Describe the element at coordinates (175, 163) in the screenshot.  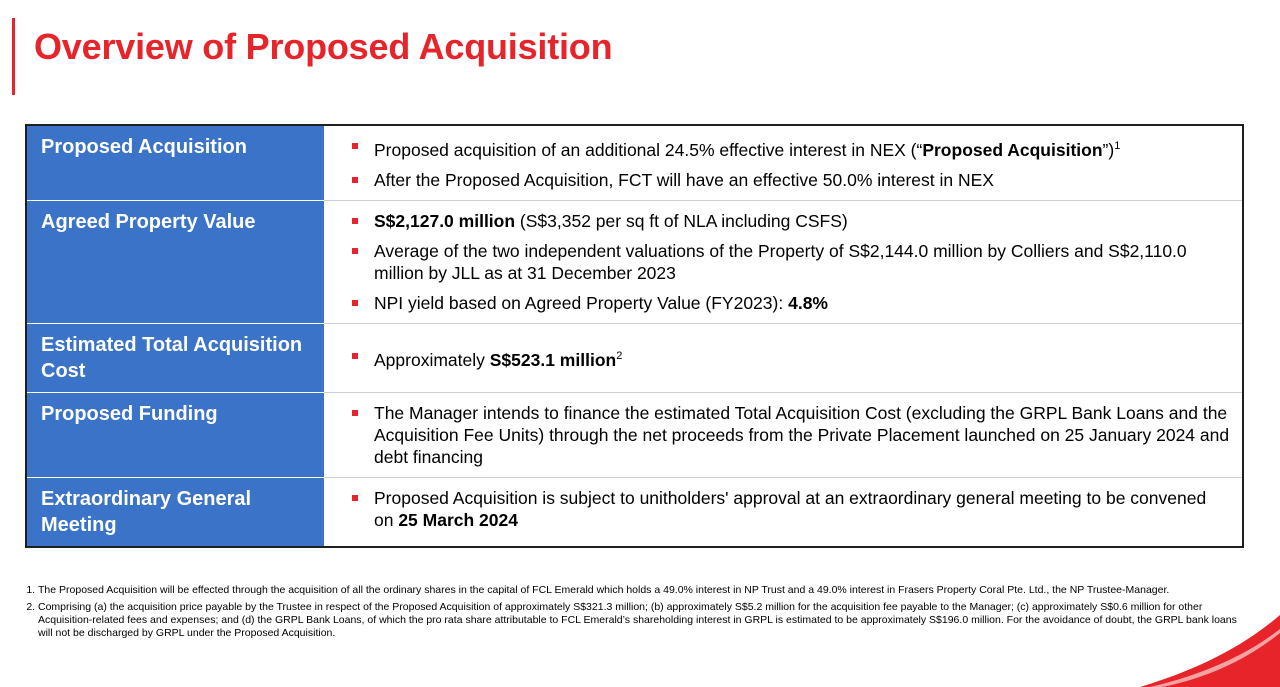
I see `row-label: Proposed Acquisition` at that location.